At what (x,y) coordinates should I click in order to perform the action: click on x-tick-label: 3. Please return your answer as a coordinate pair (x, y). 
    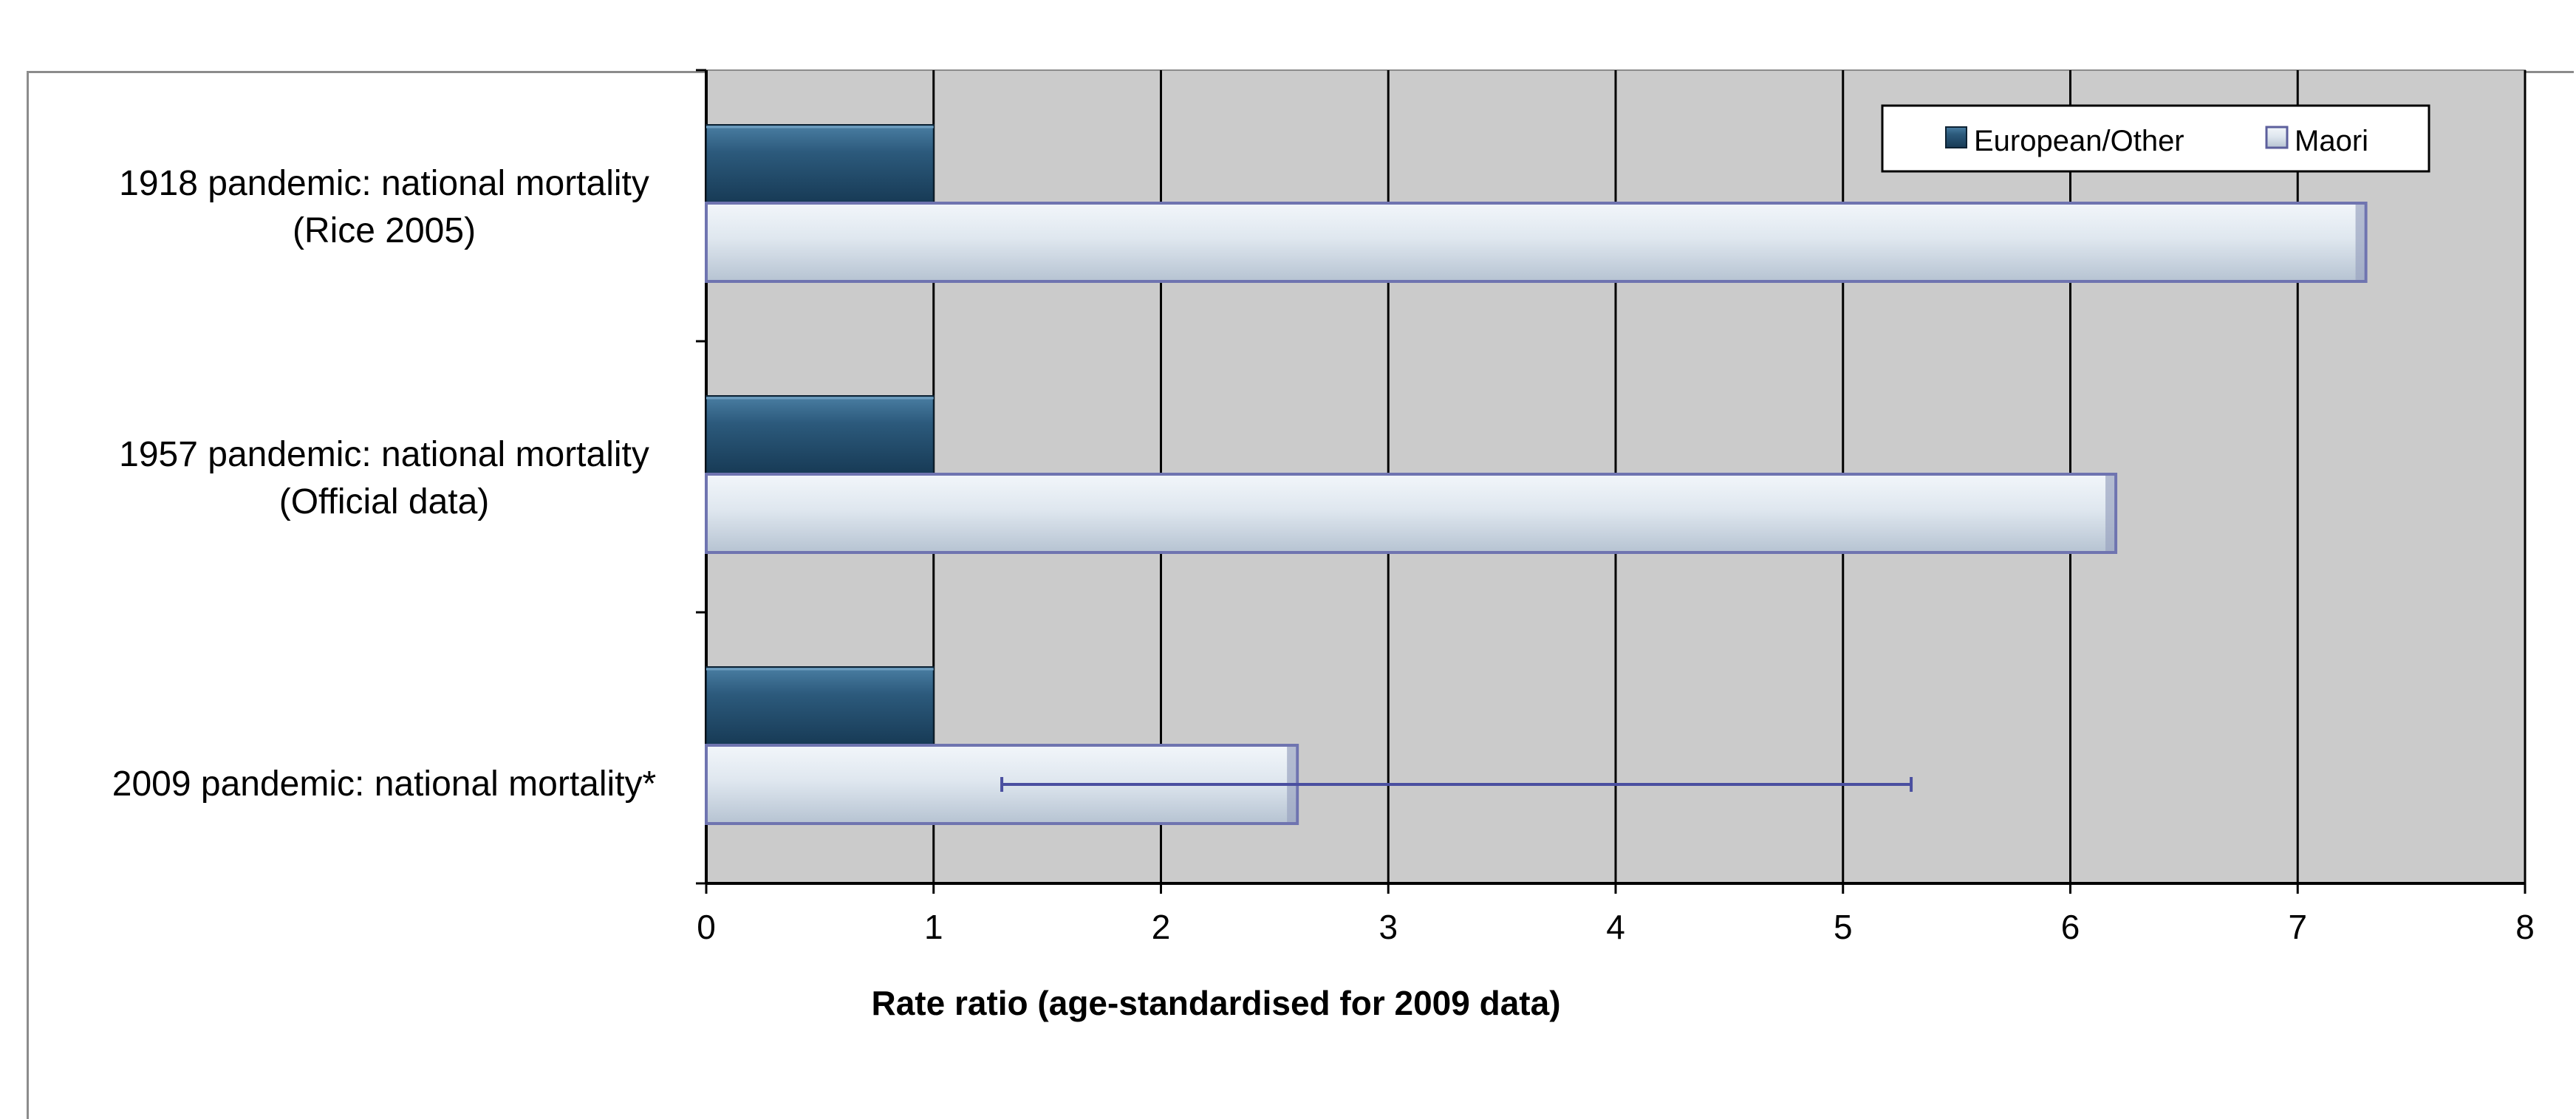
    Looking at the image, I should click on (1388, 927).